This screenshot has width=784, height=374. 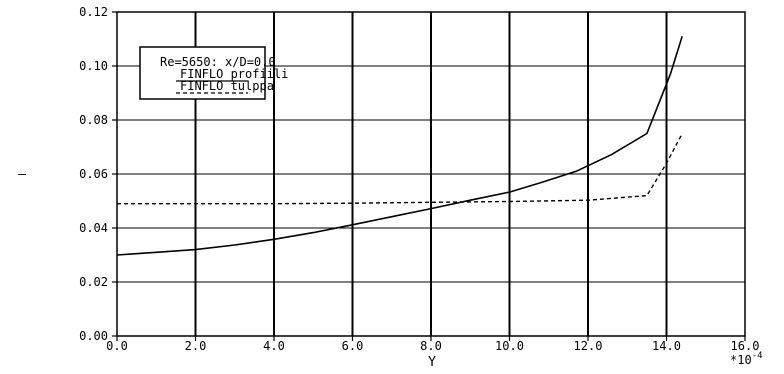 What do you see at coordinates (509, 346) in the screenshot?
I see `x-tick-label: 10.0` at bounding box center [509, 346].